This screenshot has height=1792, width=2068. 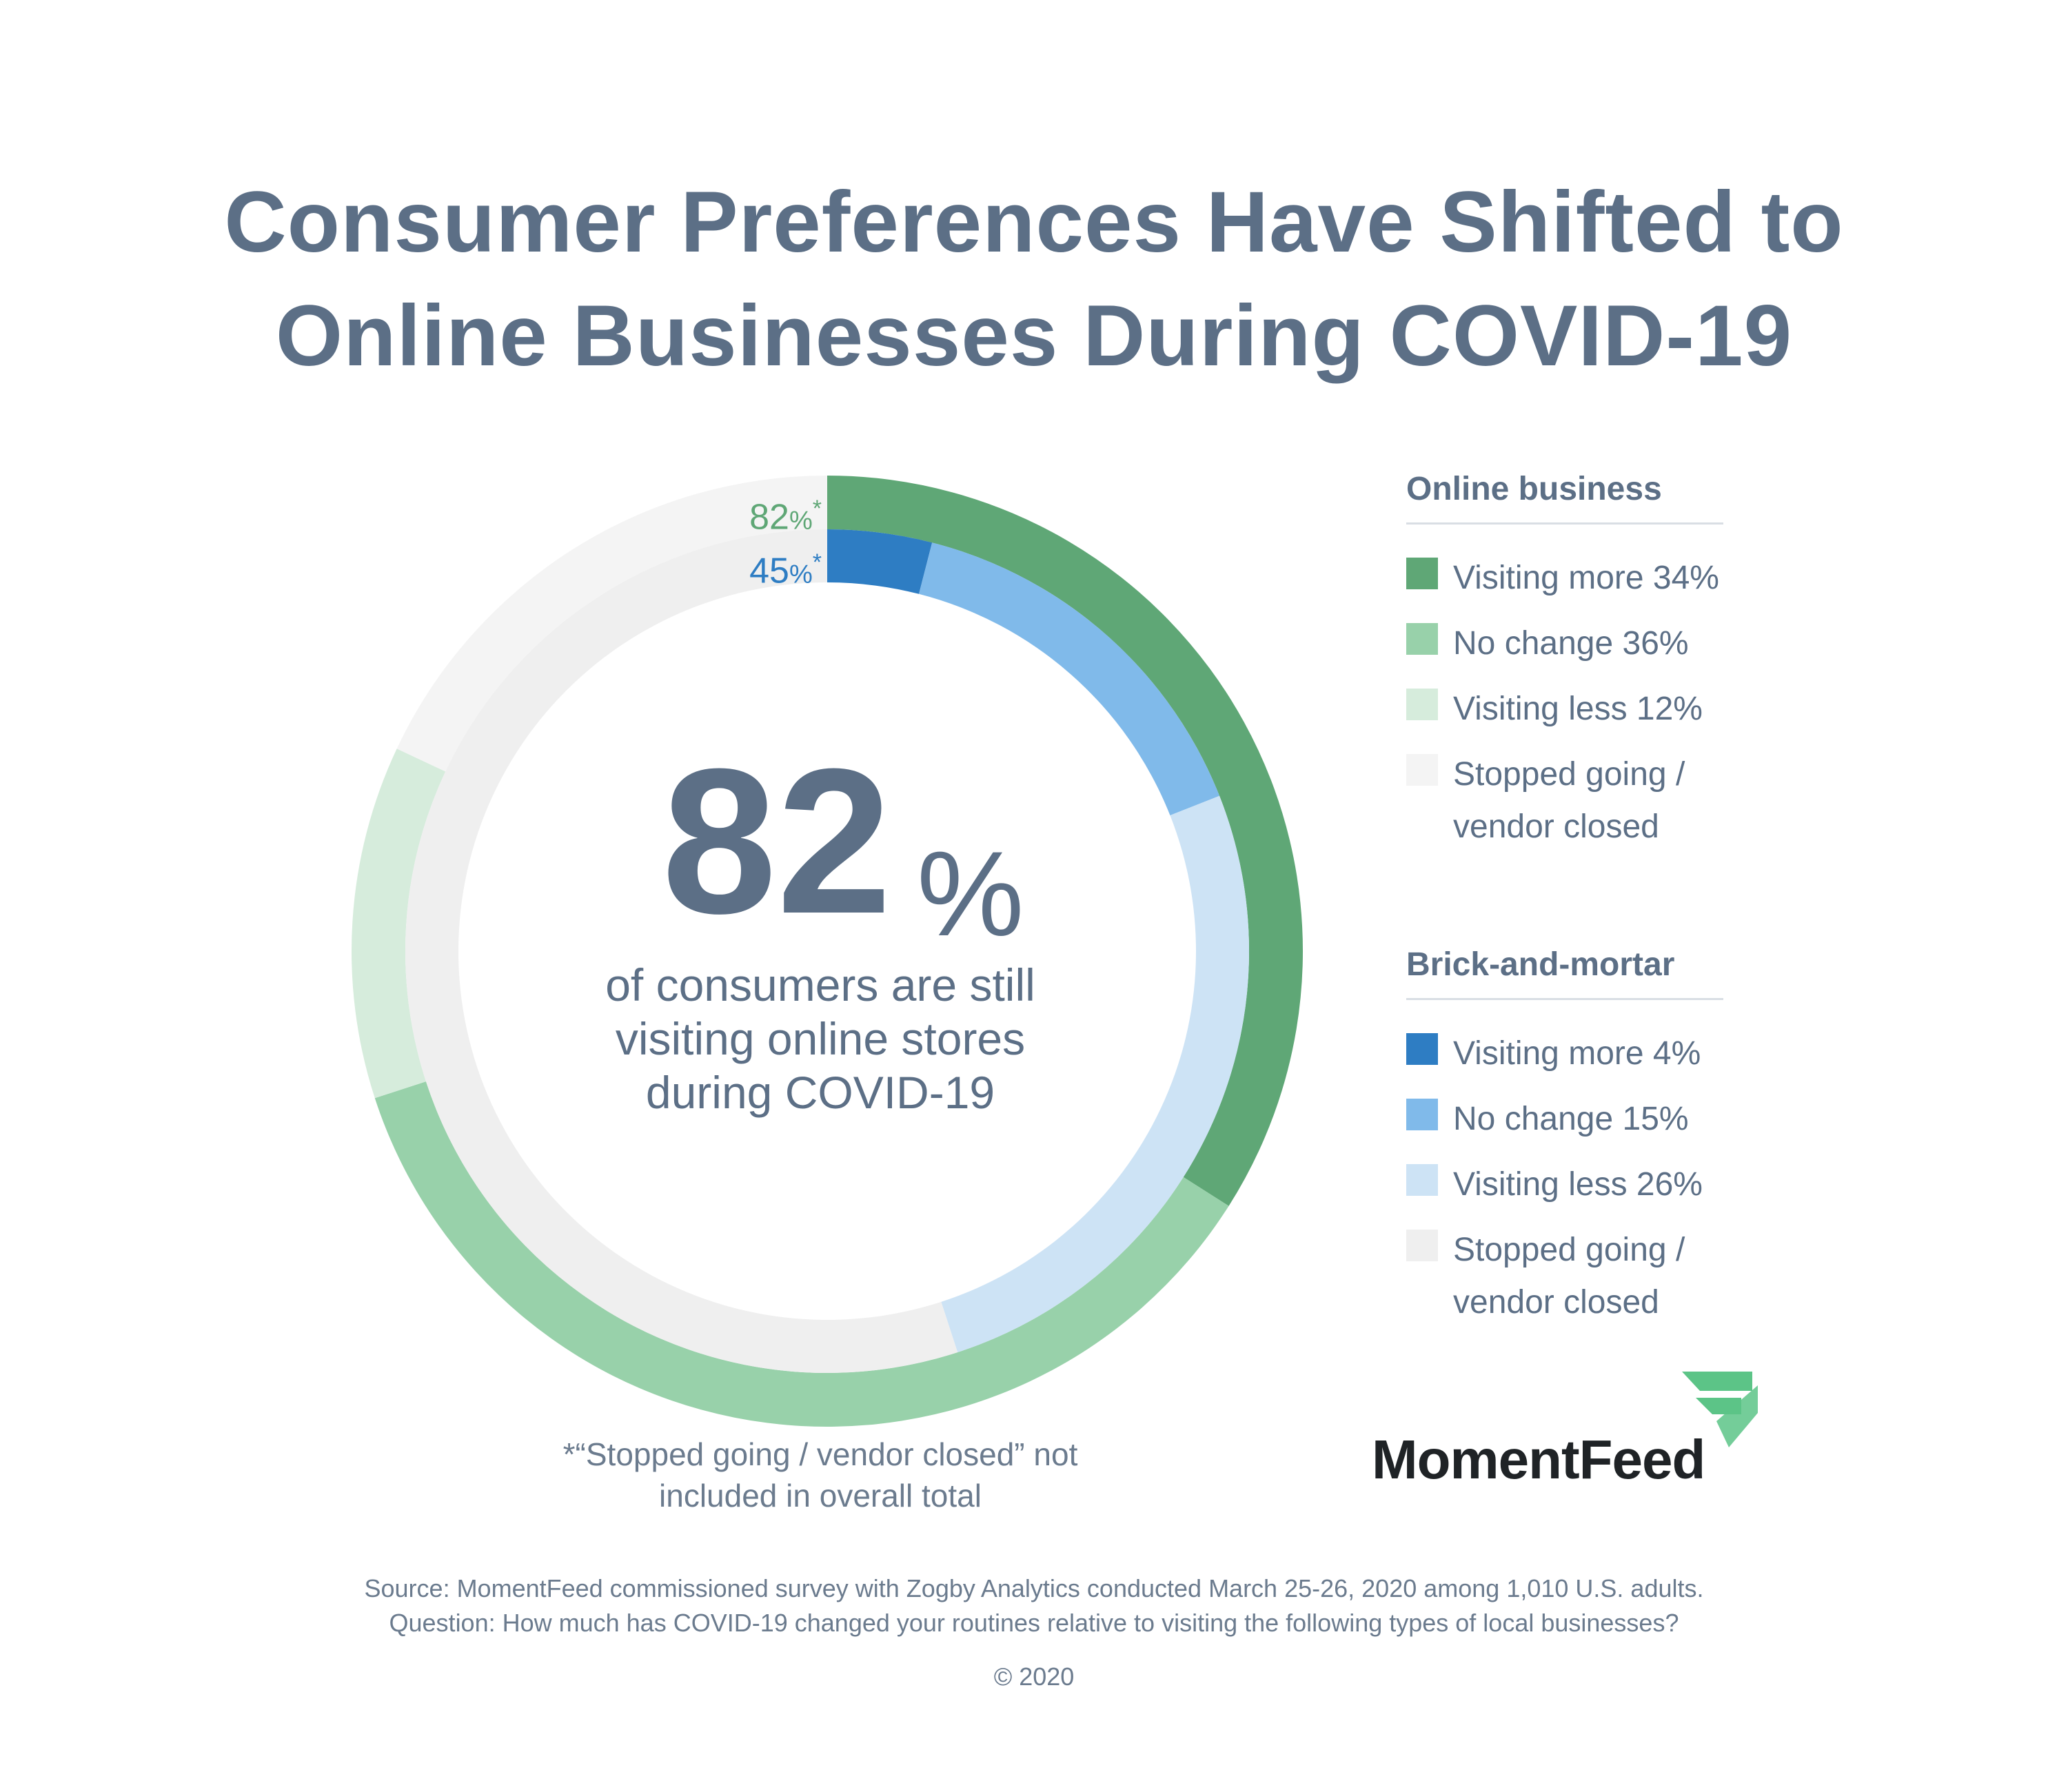 I want to click on brick-total-callout: 45%*, so click(x=785, y=568).